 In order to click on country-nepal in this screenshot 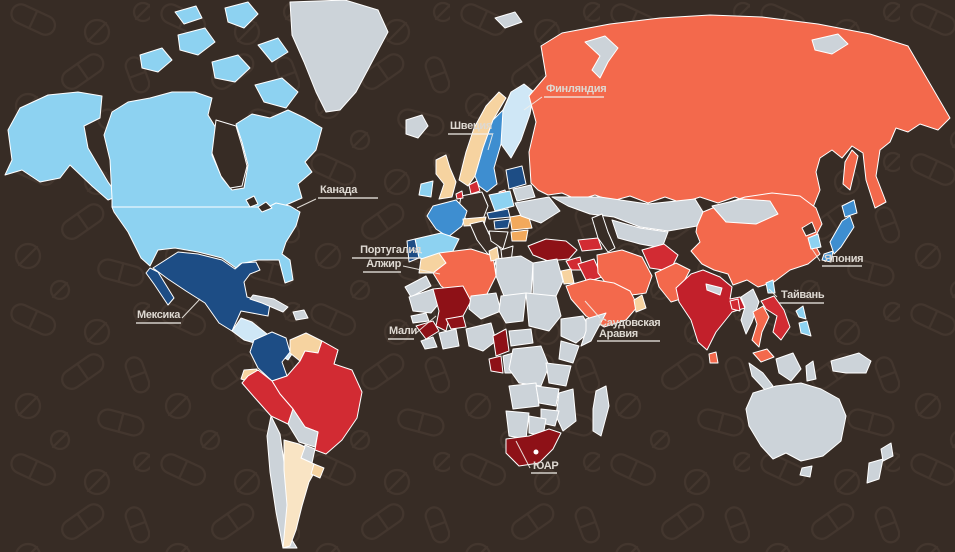, I will do `click(714, 289)`.